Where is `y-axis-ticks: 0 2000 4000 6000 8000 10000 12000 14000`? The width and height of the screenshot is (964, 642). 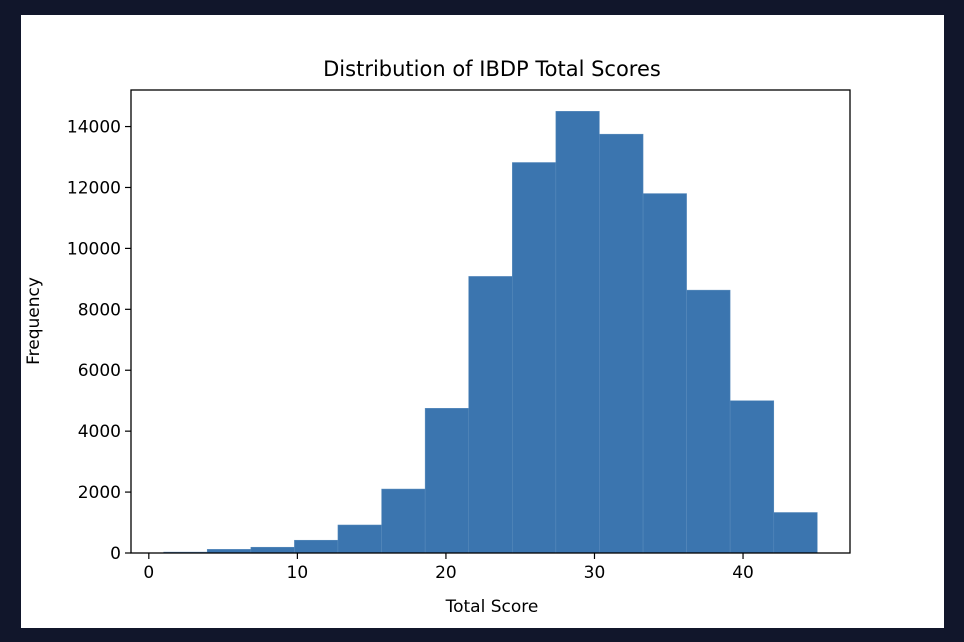 y-axis-ticks: 0 2000 4000 6000 8000 10000 12000 14000 is located at coordinates (99, 341).